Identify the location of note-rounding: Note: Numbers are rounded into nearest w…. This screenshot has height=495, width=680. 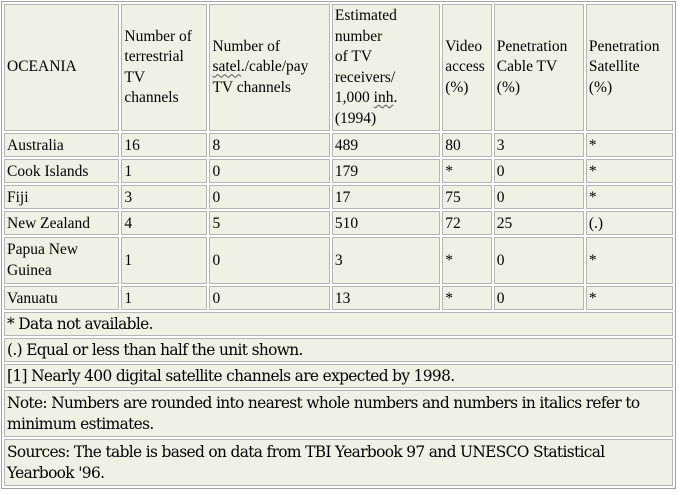
(338, 413).